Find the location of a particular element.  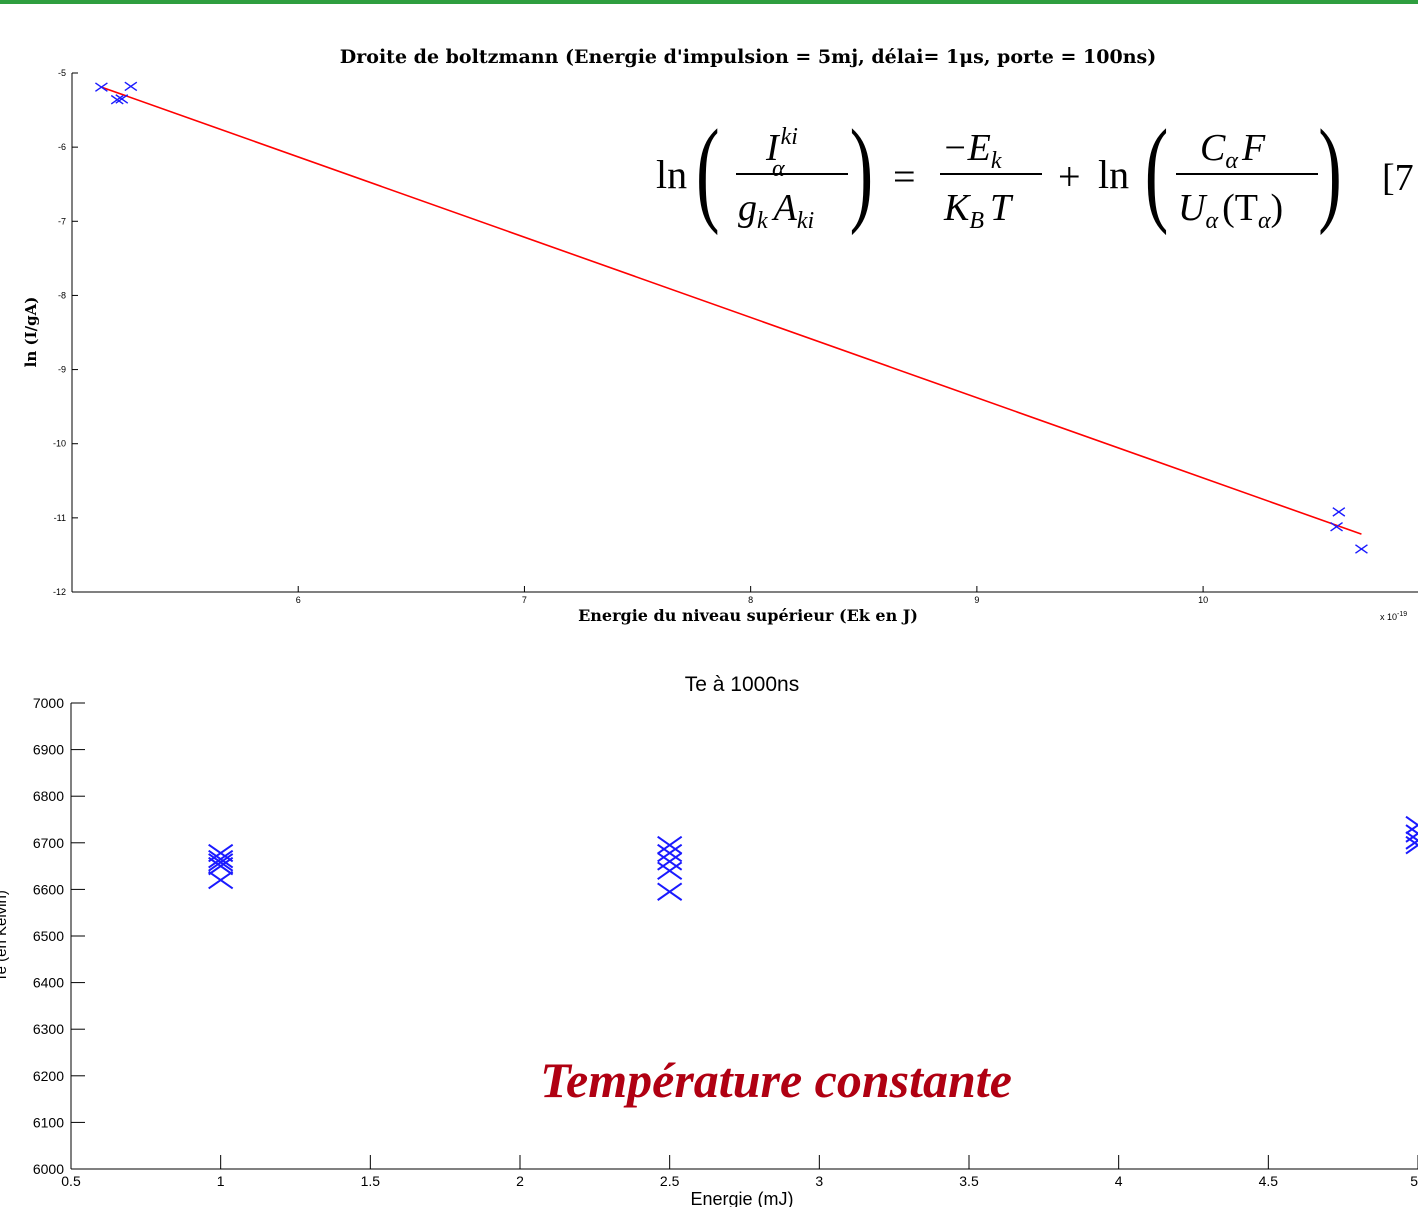

eq-reference: [7 is located at coordinates (1398, 178).